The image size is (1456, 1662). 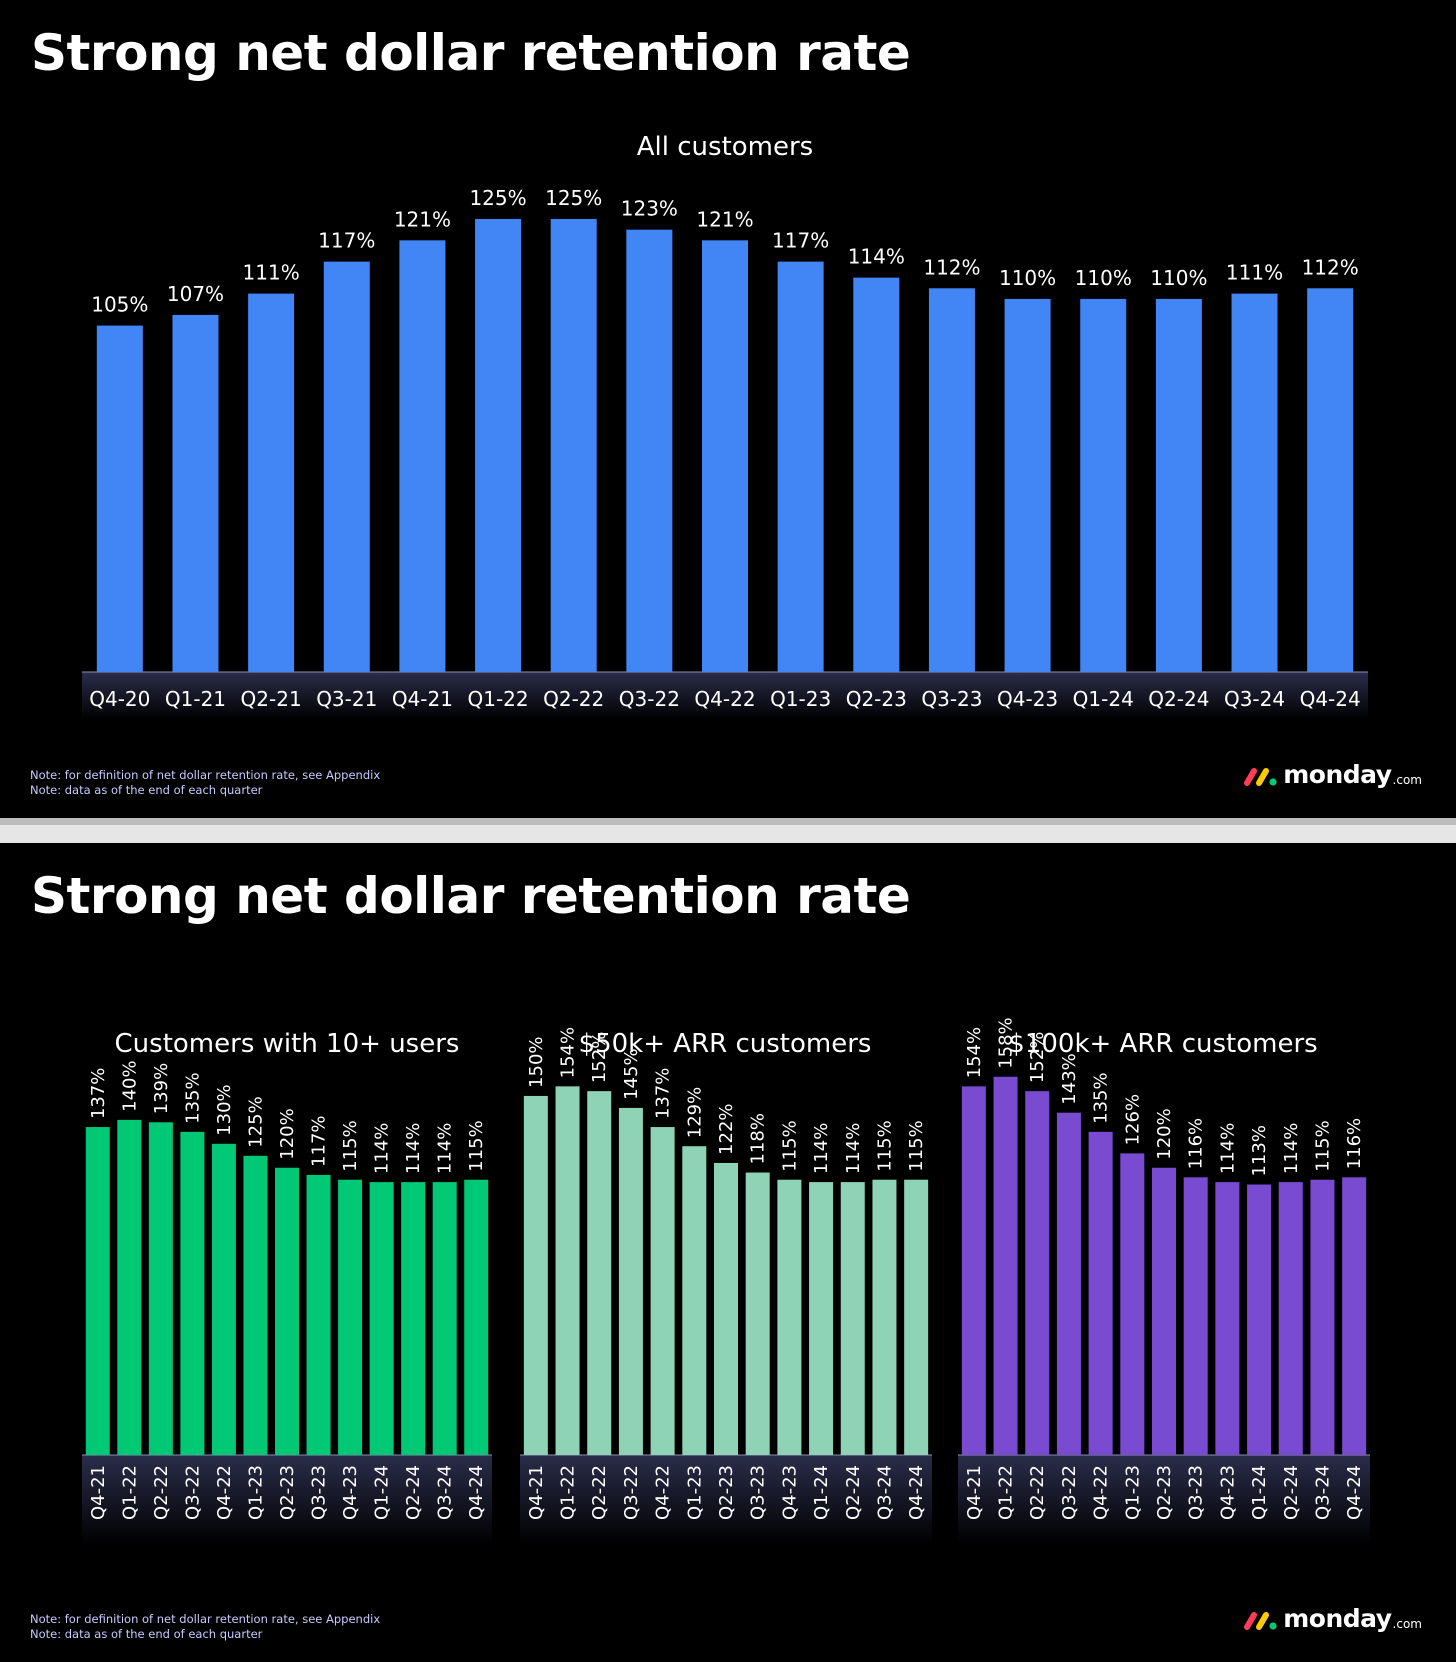 What do you see at coordinates (974, 1052) in the screenshot?
I see `data-label: 154%` at bounding box center [974, 1052].